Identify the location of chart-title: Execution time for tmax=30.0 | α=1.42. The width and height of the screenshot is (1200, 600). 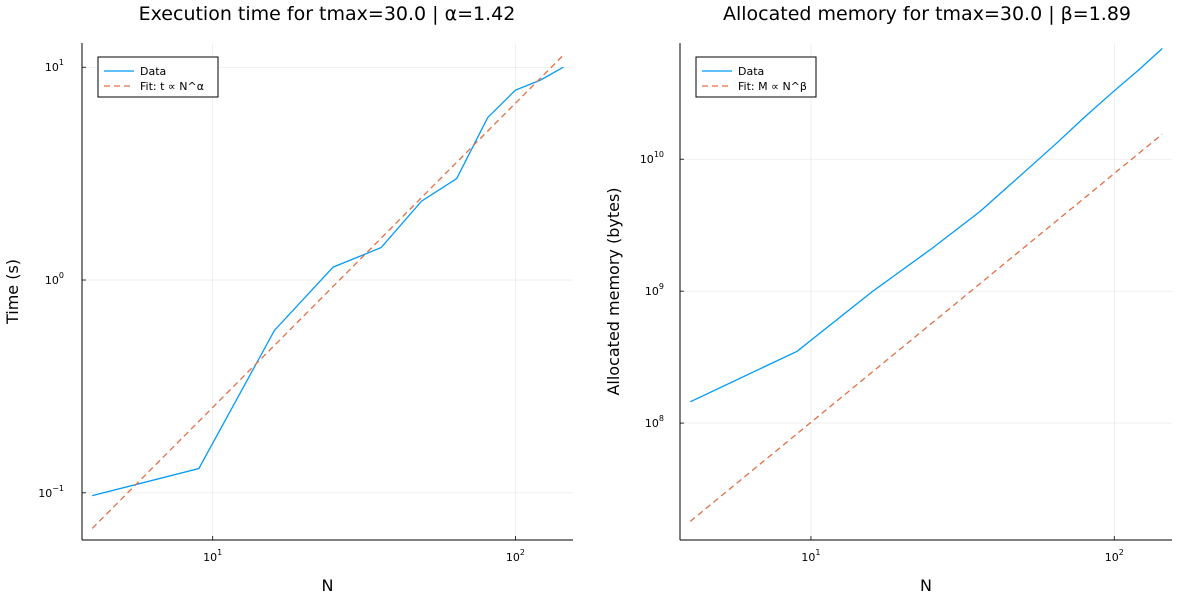
(327, 14).